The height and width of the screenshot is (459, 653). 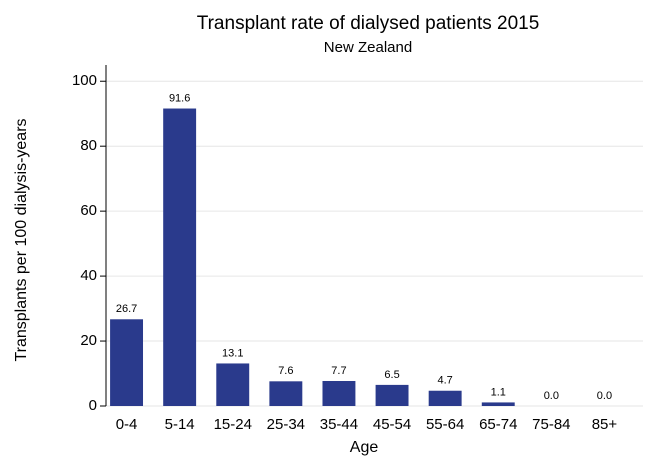 I want to click on x-tick-label: 0-4, so click(x=127, y=424).